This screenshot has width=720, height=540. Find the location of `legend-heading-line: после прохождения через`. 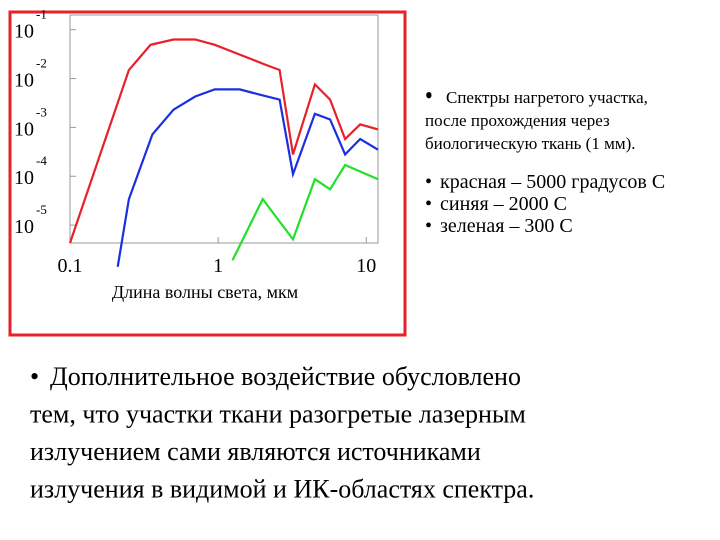

legend-heading-line: после прохождения через is located at coordinates (517, 120).